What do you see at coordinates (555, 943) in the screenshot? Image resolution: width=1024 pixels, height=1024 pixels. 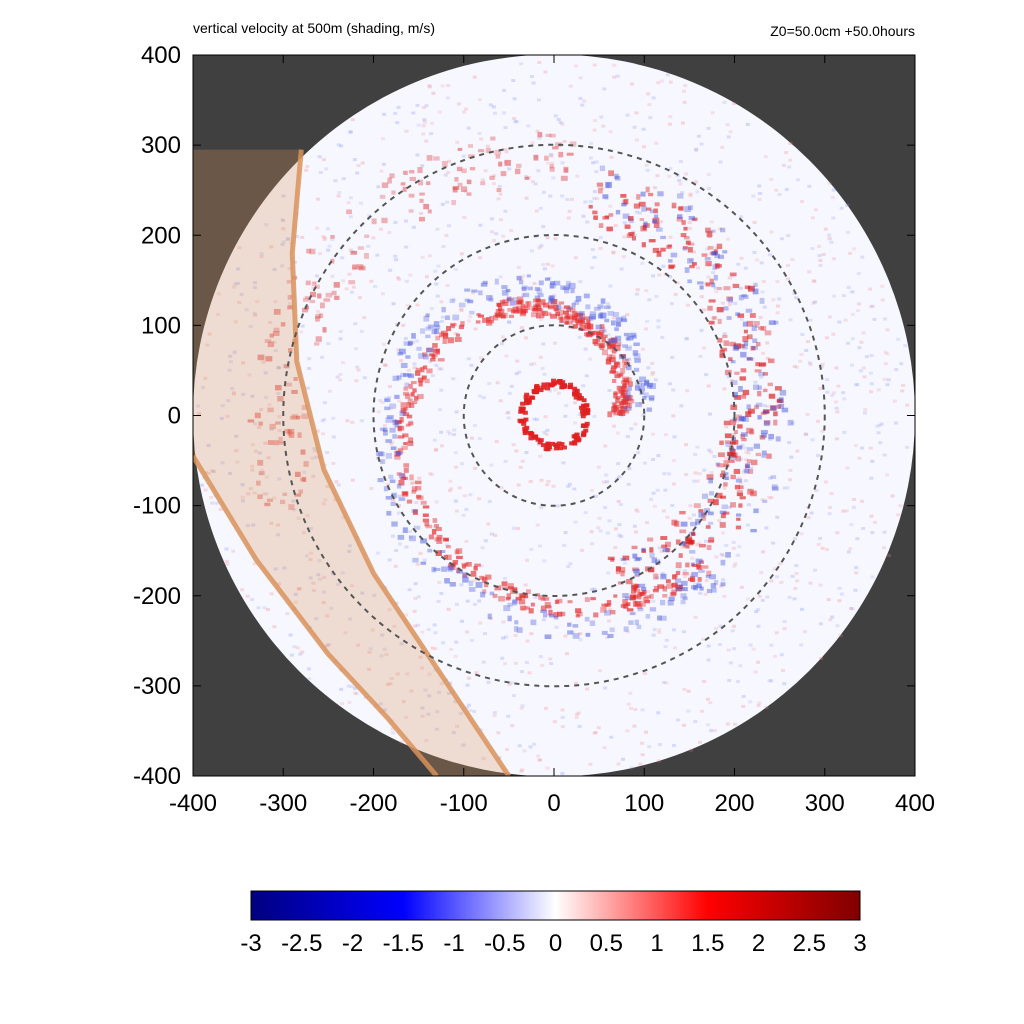 I see `colorbar-tick-label: 0` at bounding box center [555, 943].